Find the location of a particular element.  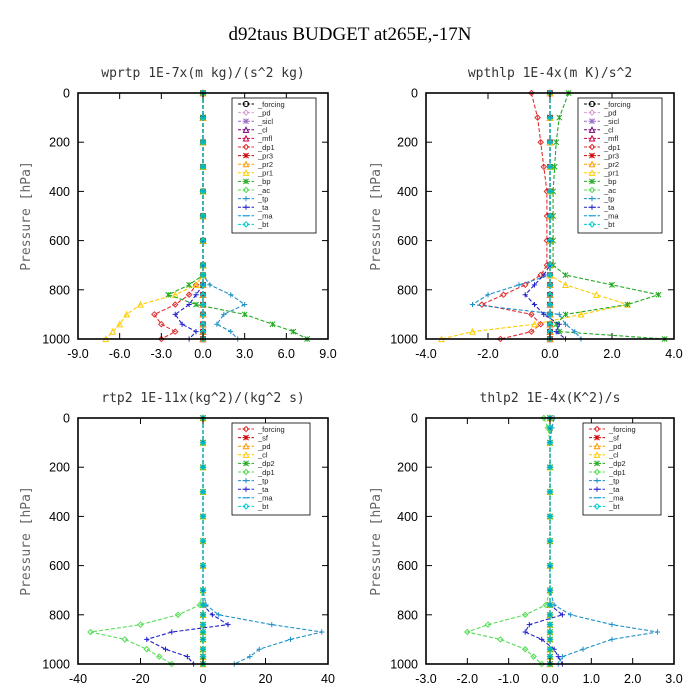

series-line-bp is located at coordinates (608, 216).